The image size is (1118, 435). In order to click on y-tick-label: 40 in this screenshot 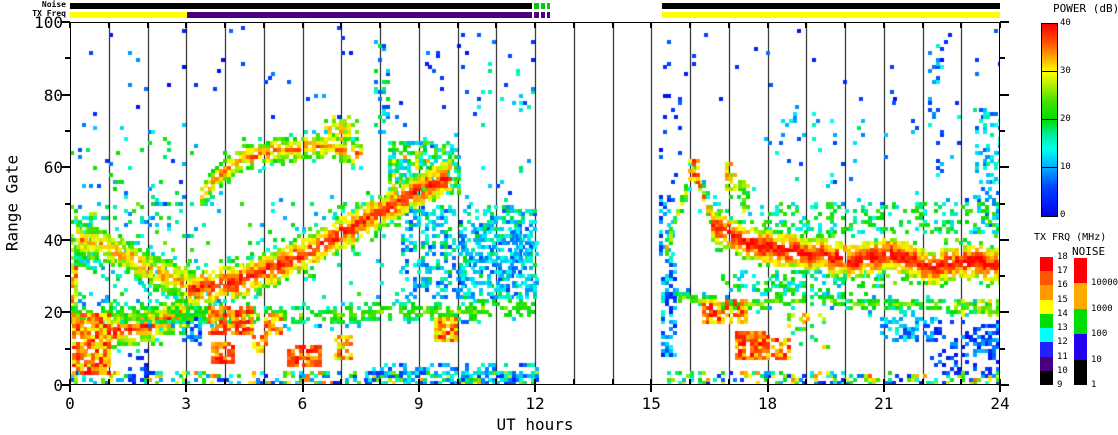, I will do `click(53, 240)`.